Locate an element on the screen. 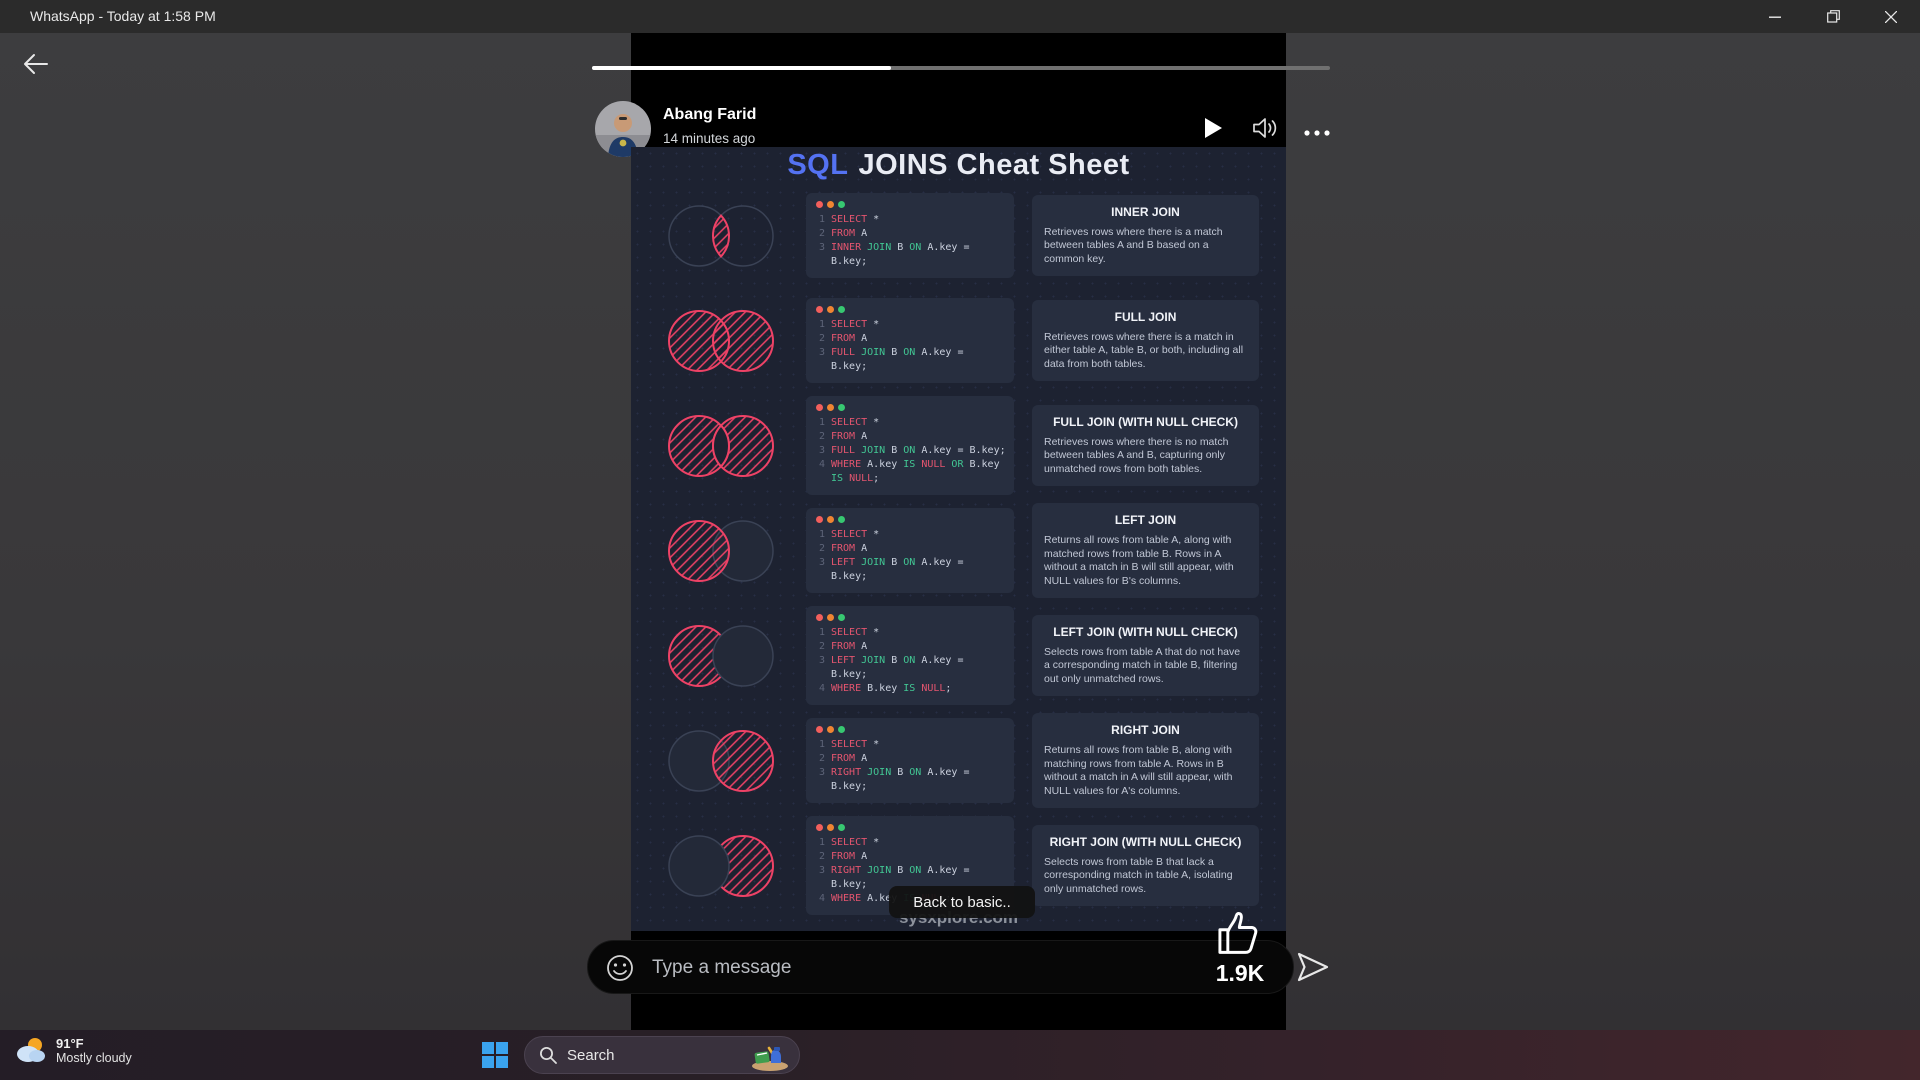  start-button is located at coordinates (495, 1057).